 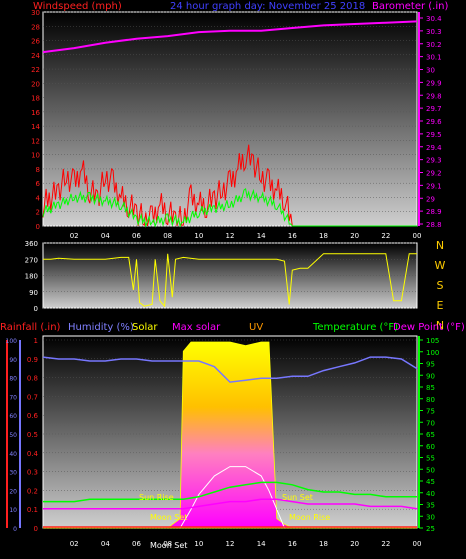 I want to click on rain-y-tick: 0, so click(x=36, y=529).